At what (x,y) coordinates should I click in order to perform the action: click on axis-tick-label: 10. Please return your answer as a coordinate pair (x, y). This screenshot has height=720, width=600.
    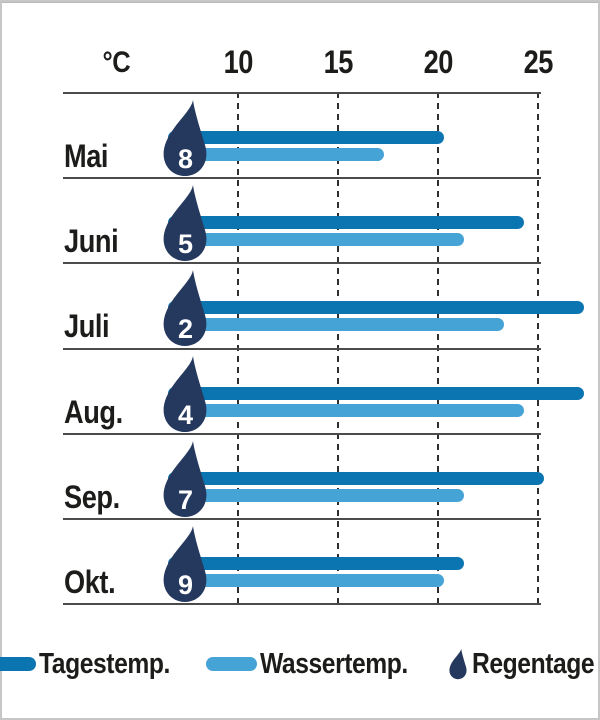
    Looking at the image, I should click on (238, 62).